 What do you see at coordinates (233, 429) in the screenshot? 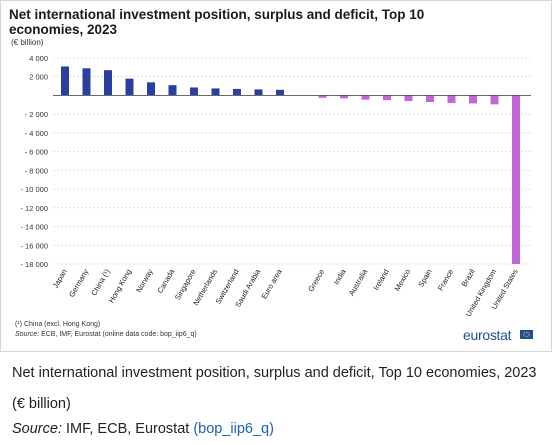
I see `dataset-link: (bop_iip6_q)` at bounding box center [233, 429].